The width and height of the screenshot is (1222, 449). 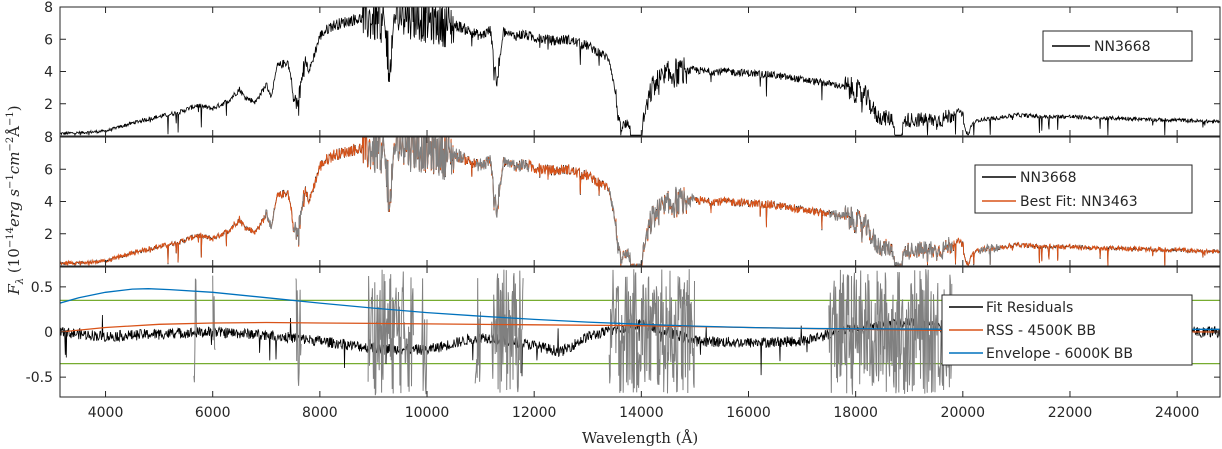 What do you see at coordinates (641, 413) in the screenshot?
I see `xtick-label-5: 14000` at bounding box center [641, 413].